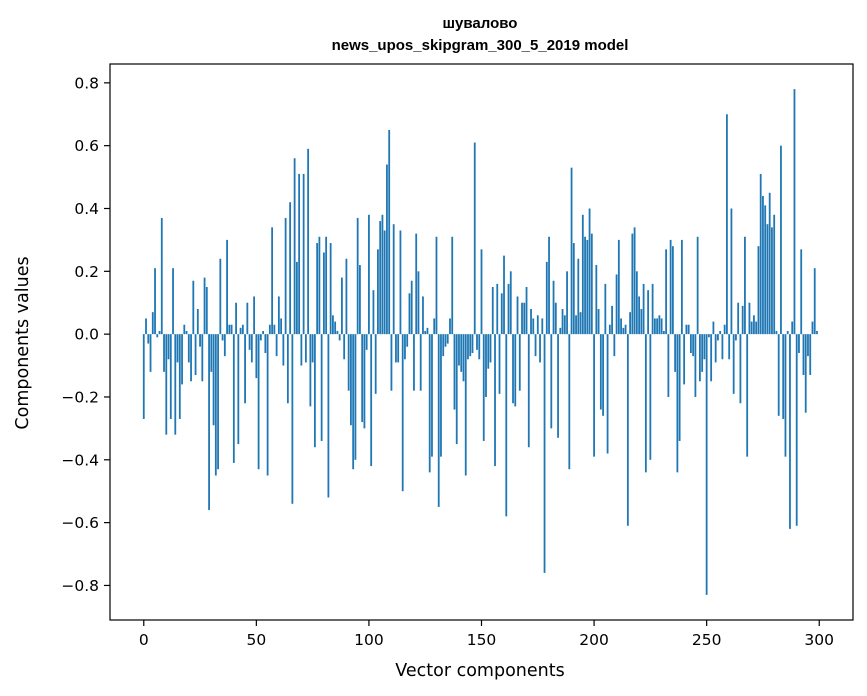 This screenshot has width=867, height=696. Describe the element at coordinates (256, 640) in the screenshot. I see `x-tick-label: 50` at that location.